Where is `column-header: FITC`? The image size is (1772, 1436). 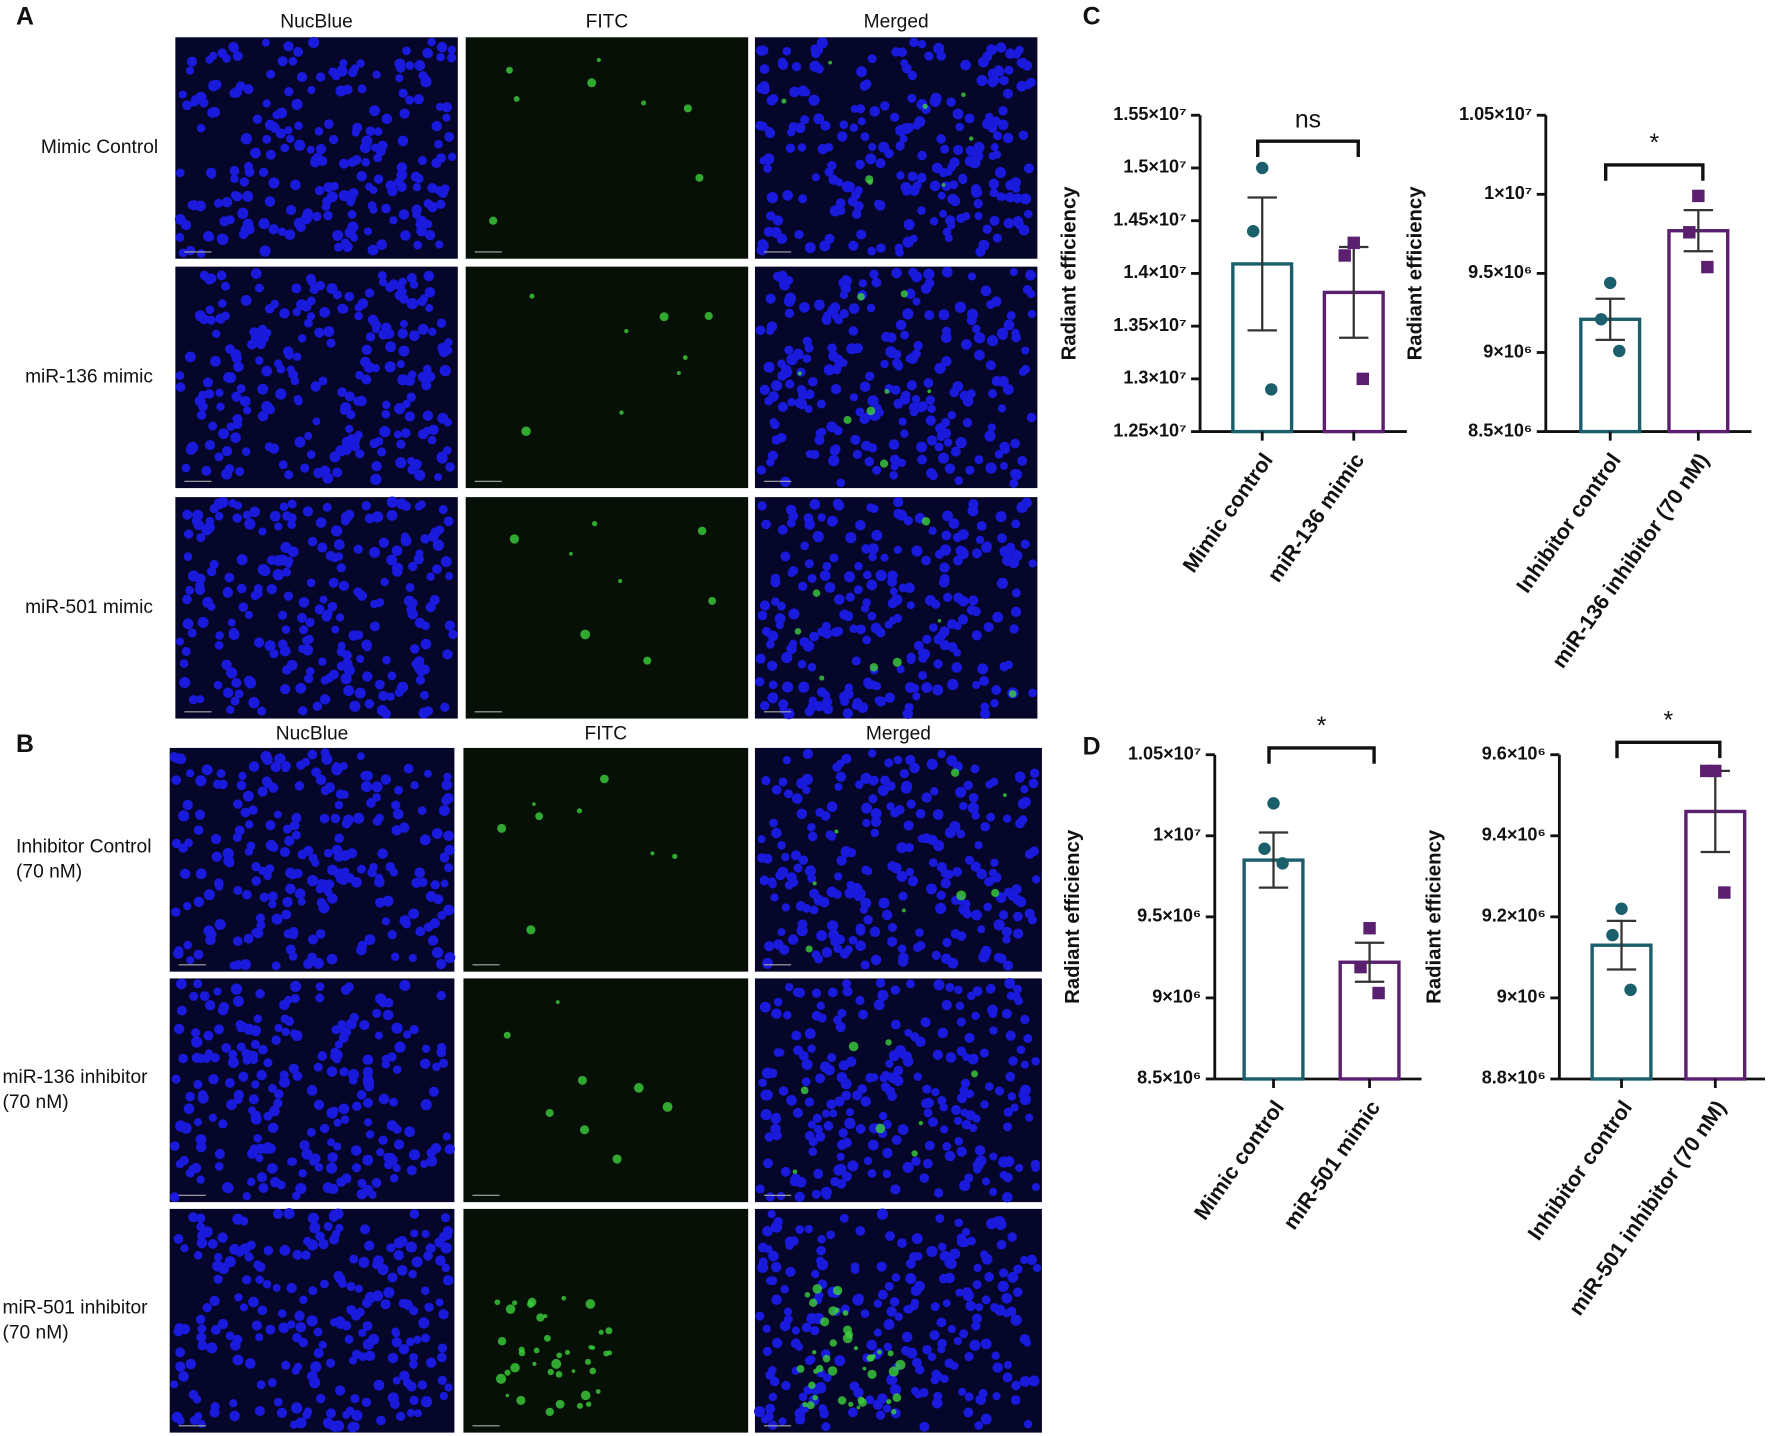
column-header: FITC is located at coordinates (607, 22).